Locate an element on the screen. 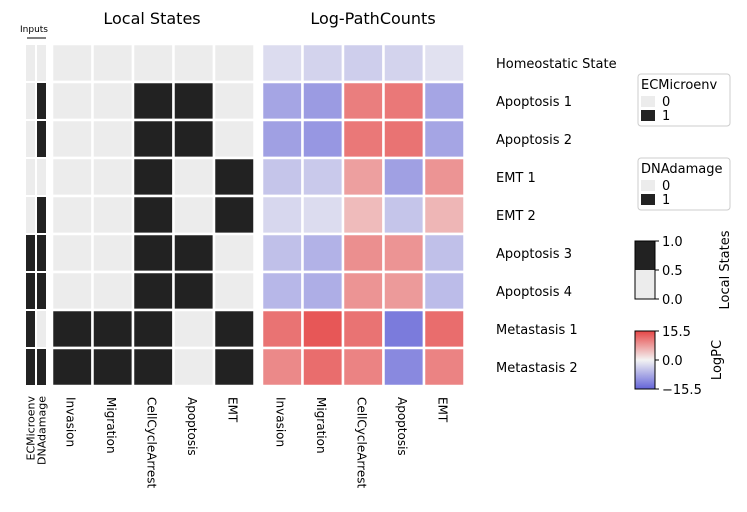 This screenshot has width=747, height=512. input-column-label: DNAdamage is located at coordinates (42, 430).